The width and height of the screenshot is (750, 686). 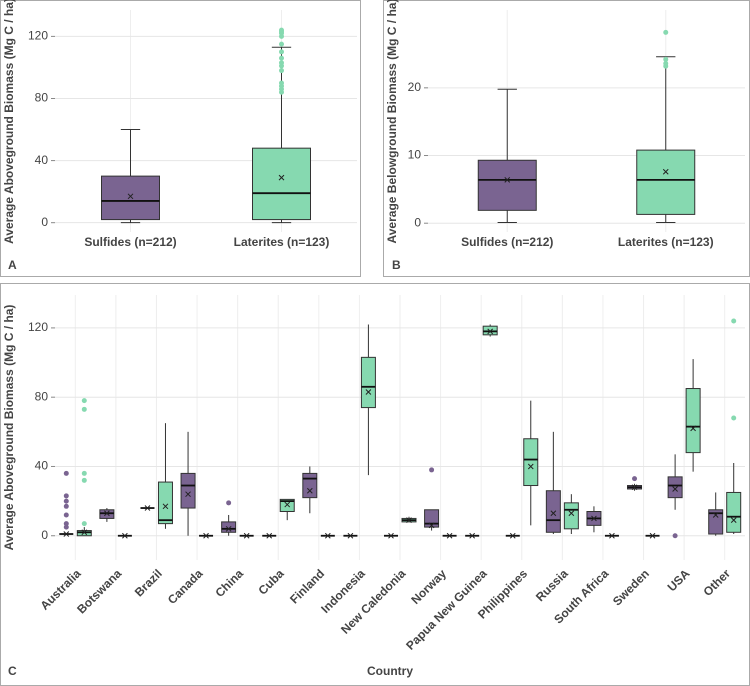 I want to click on x-tick-label: Sweden, so click(x=631, y=587).